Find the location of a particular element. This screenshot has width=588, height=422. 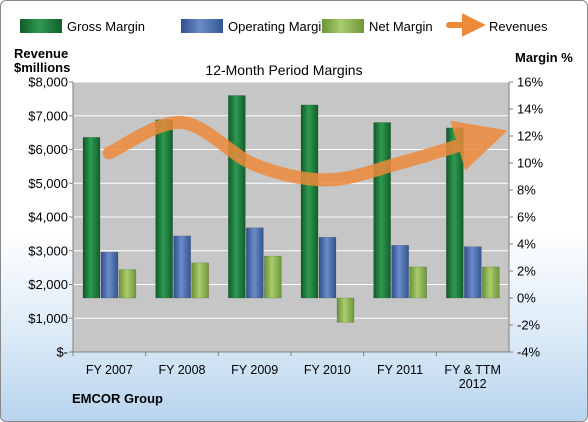

right-tick-label: 10% is located at coordinates (530, 163).